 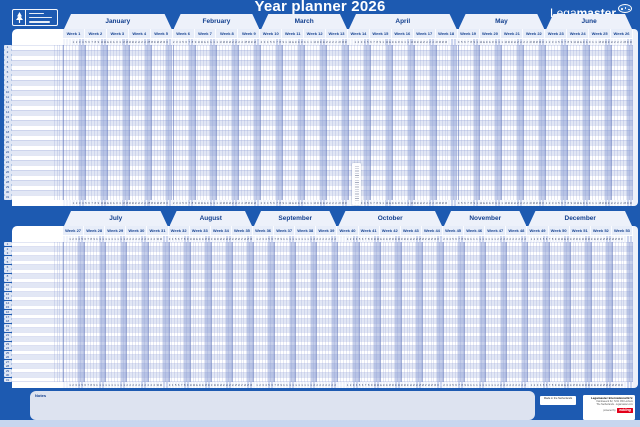 I want to click on week-label: Week 11, so click(x=293, y=34).